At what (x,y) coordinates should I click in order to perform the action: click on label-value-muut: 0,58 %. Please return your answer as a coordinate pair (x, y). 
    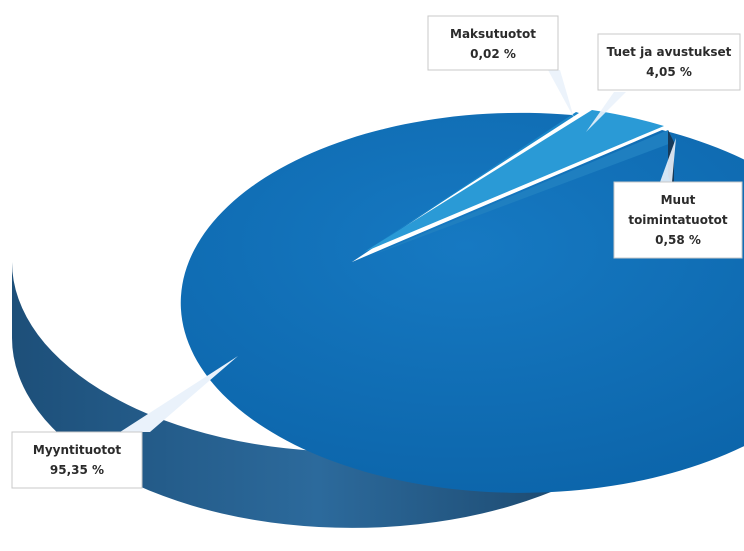
    Looking at the image, I should click on (678, 240).